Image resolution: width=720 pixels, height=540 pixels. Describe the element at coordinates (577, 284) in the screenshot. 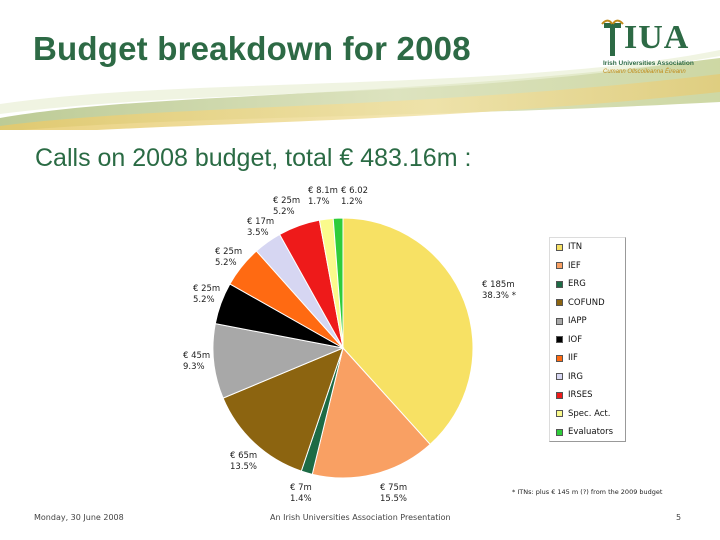

I see `legend-label-erg: ERG` at that location.